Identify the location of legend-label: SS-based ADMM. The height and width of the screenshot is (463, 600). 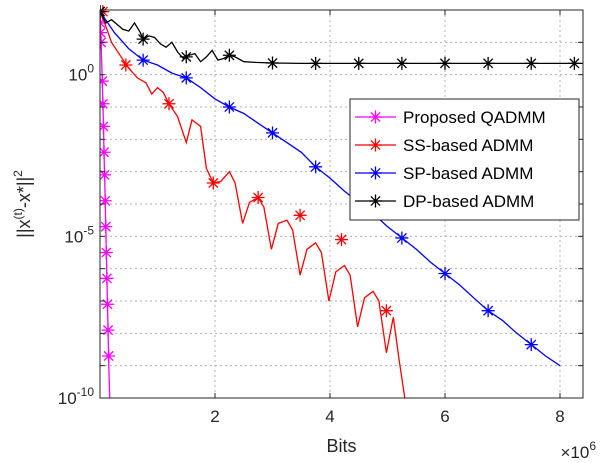
(468, 145).